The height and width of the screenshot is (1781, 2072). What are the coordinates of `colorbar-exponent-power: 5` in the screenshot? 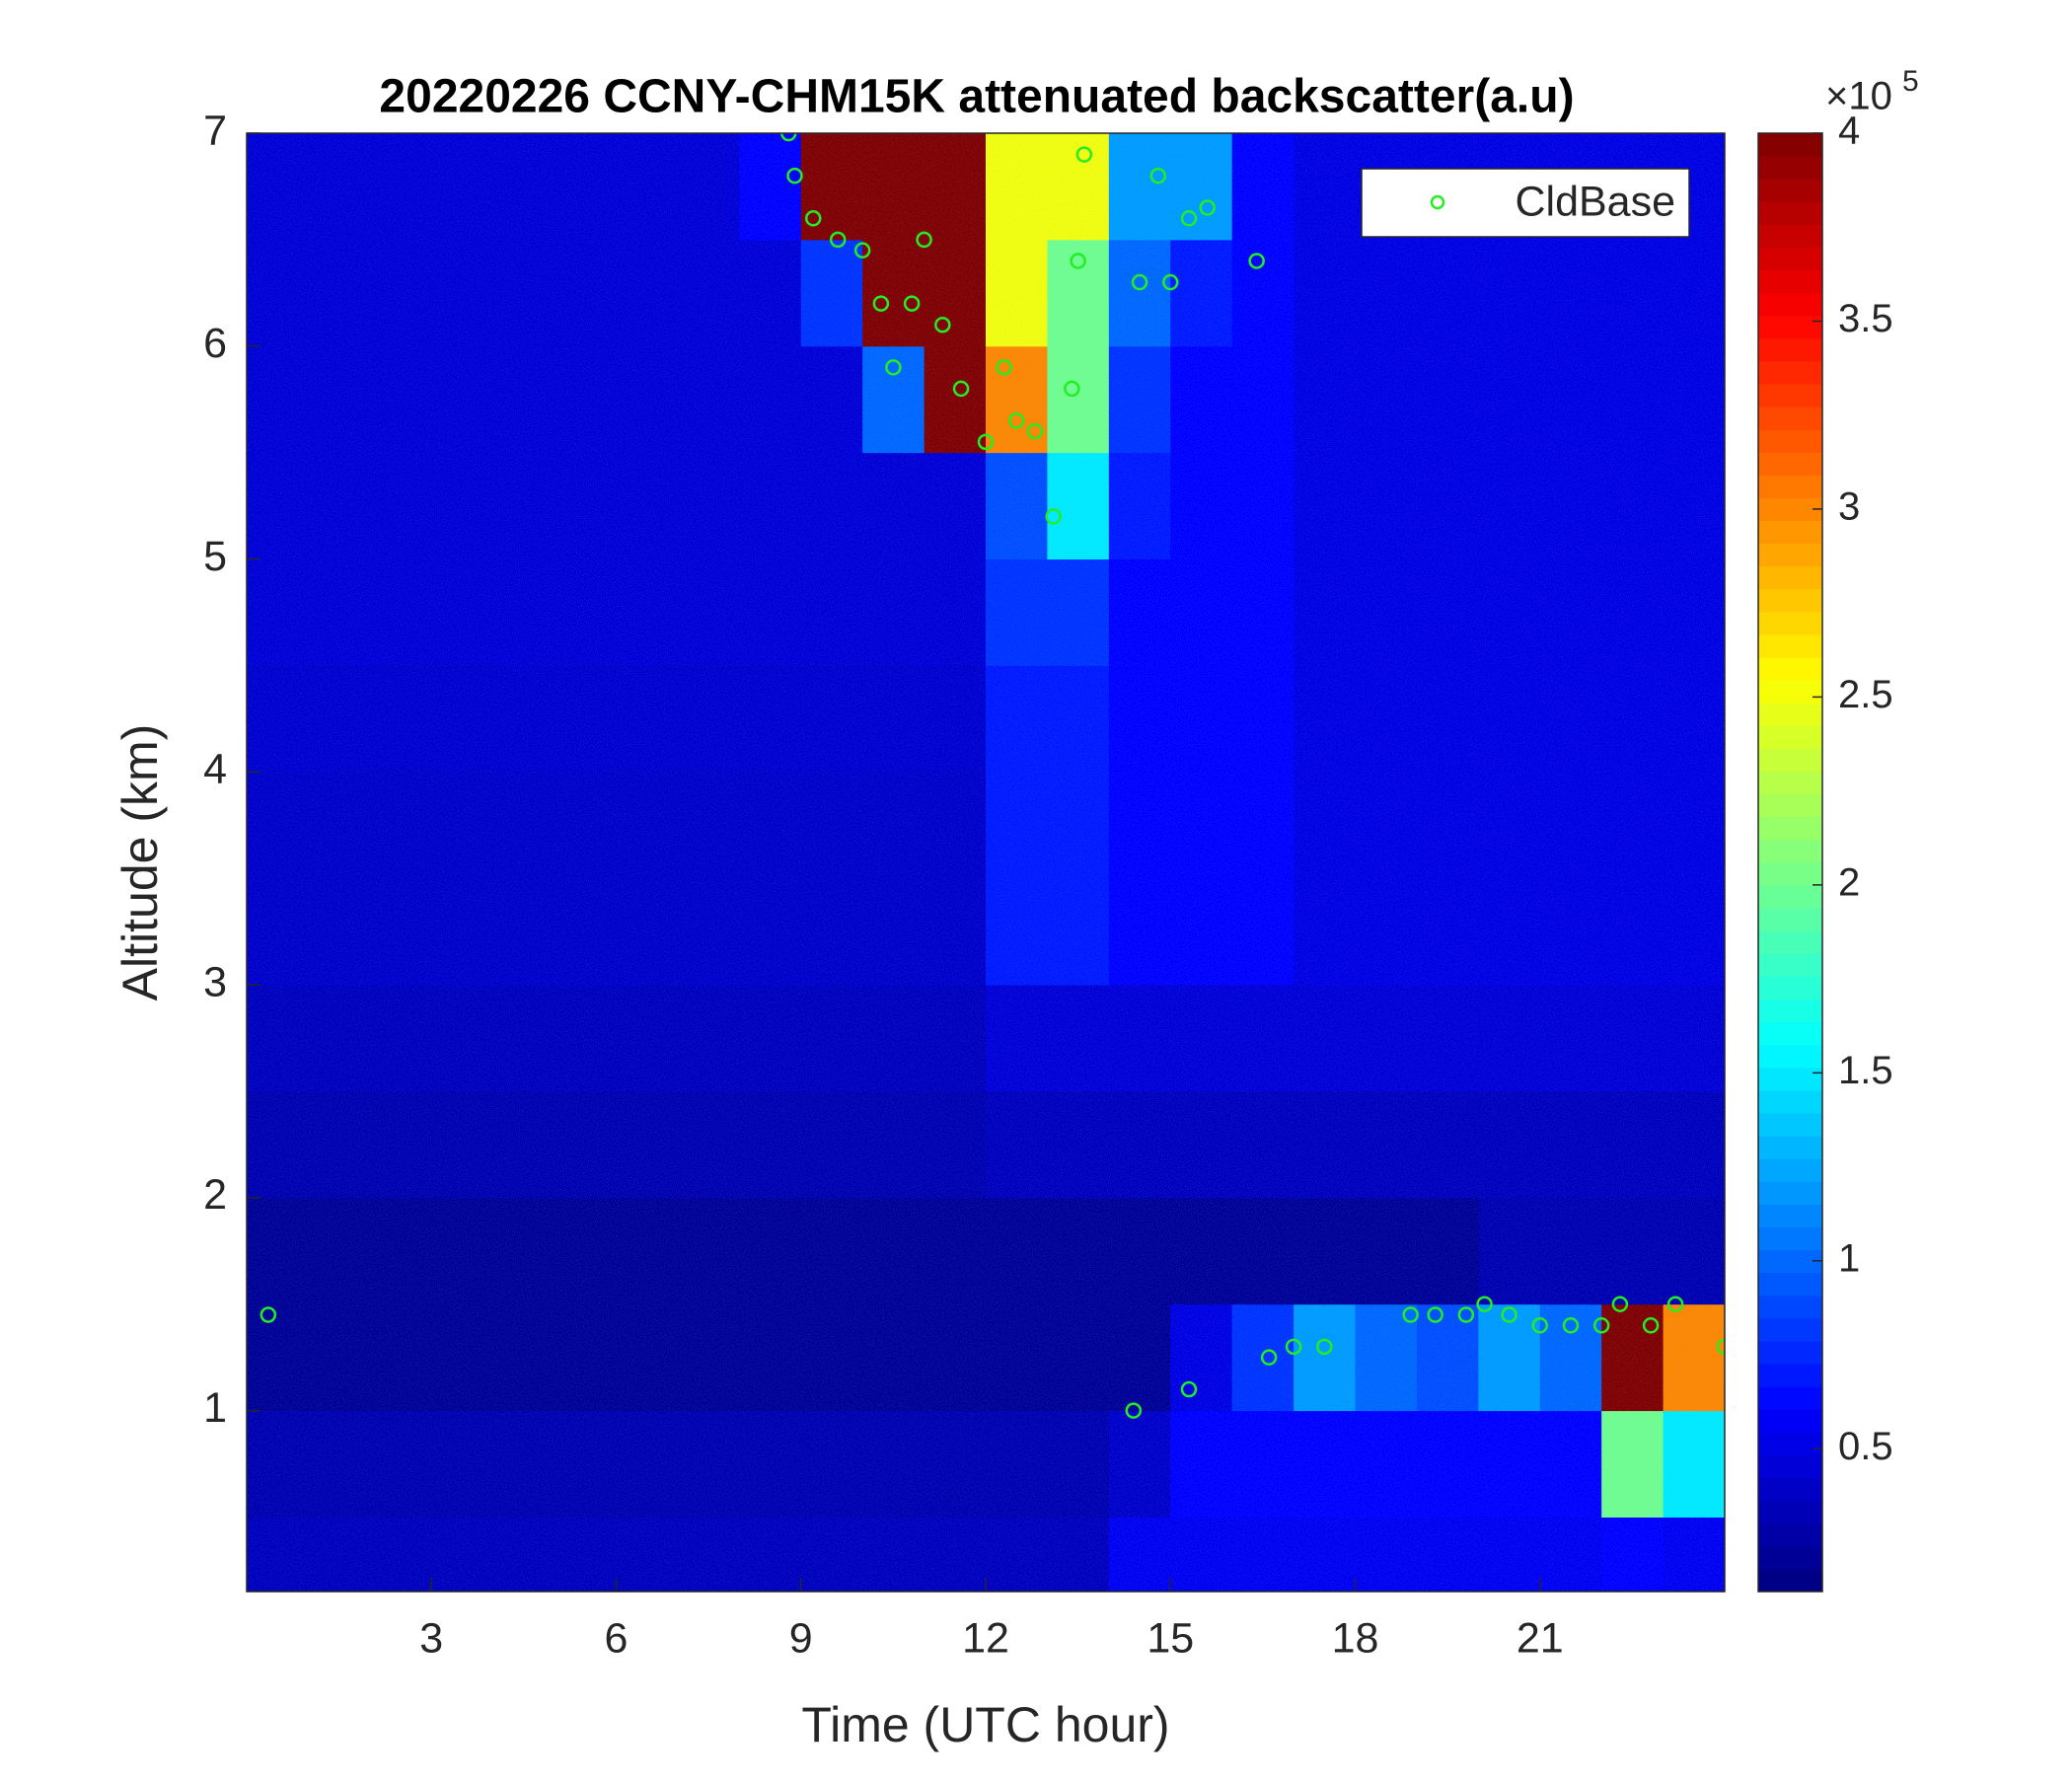 It's located at (1911, 81).